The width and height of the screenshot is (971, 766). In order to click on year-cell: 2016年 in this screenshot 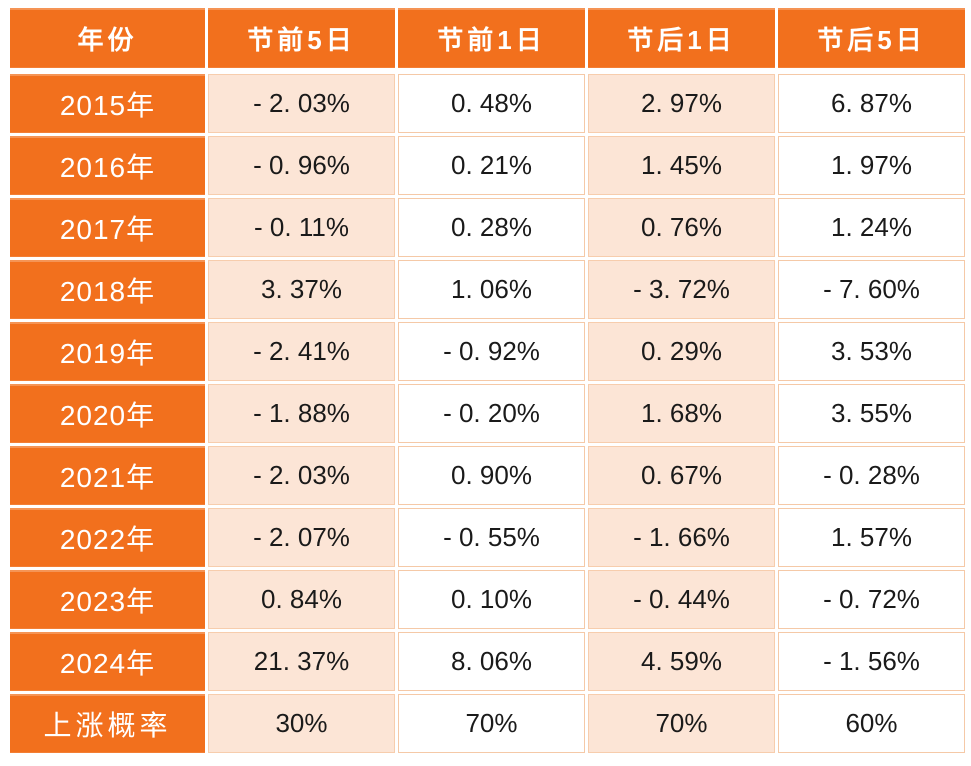, I will do `click(107, 165)`.